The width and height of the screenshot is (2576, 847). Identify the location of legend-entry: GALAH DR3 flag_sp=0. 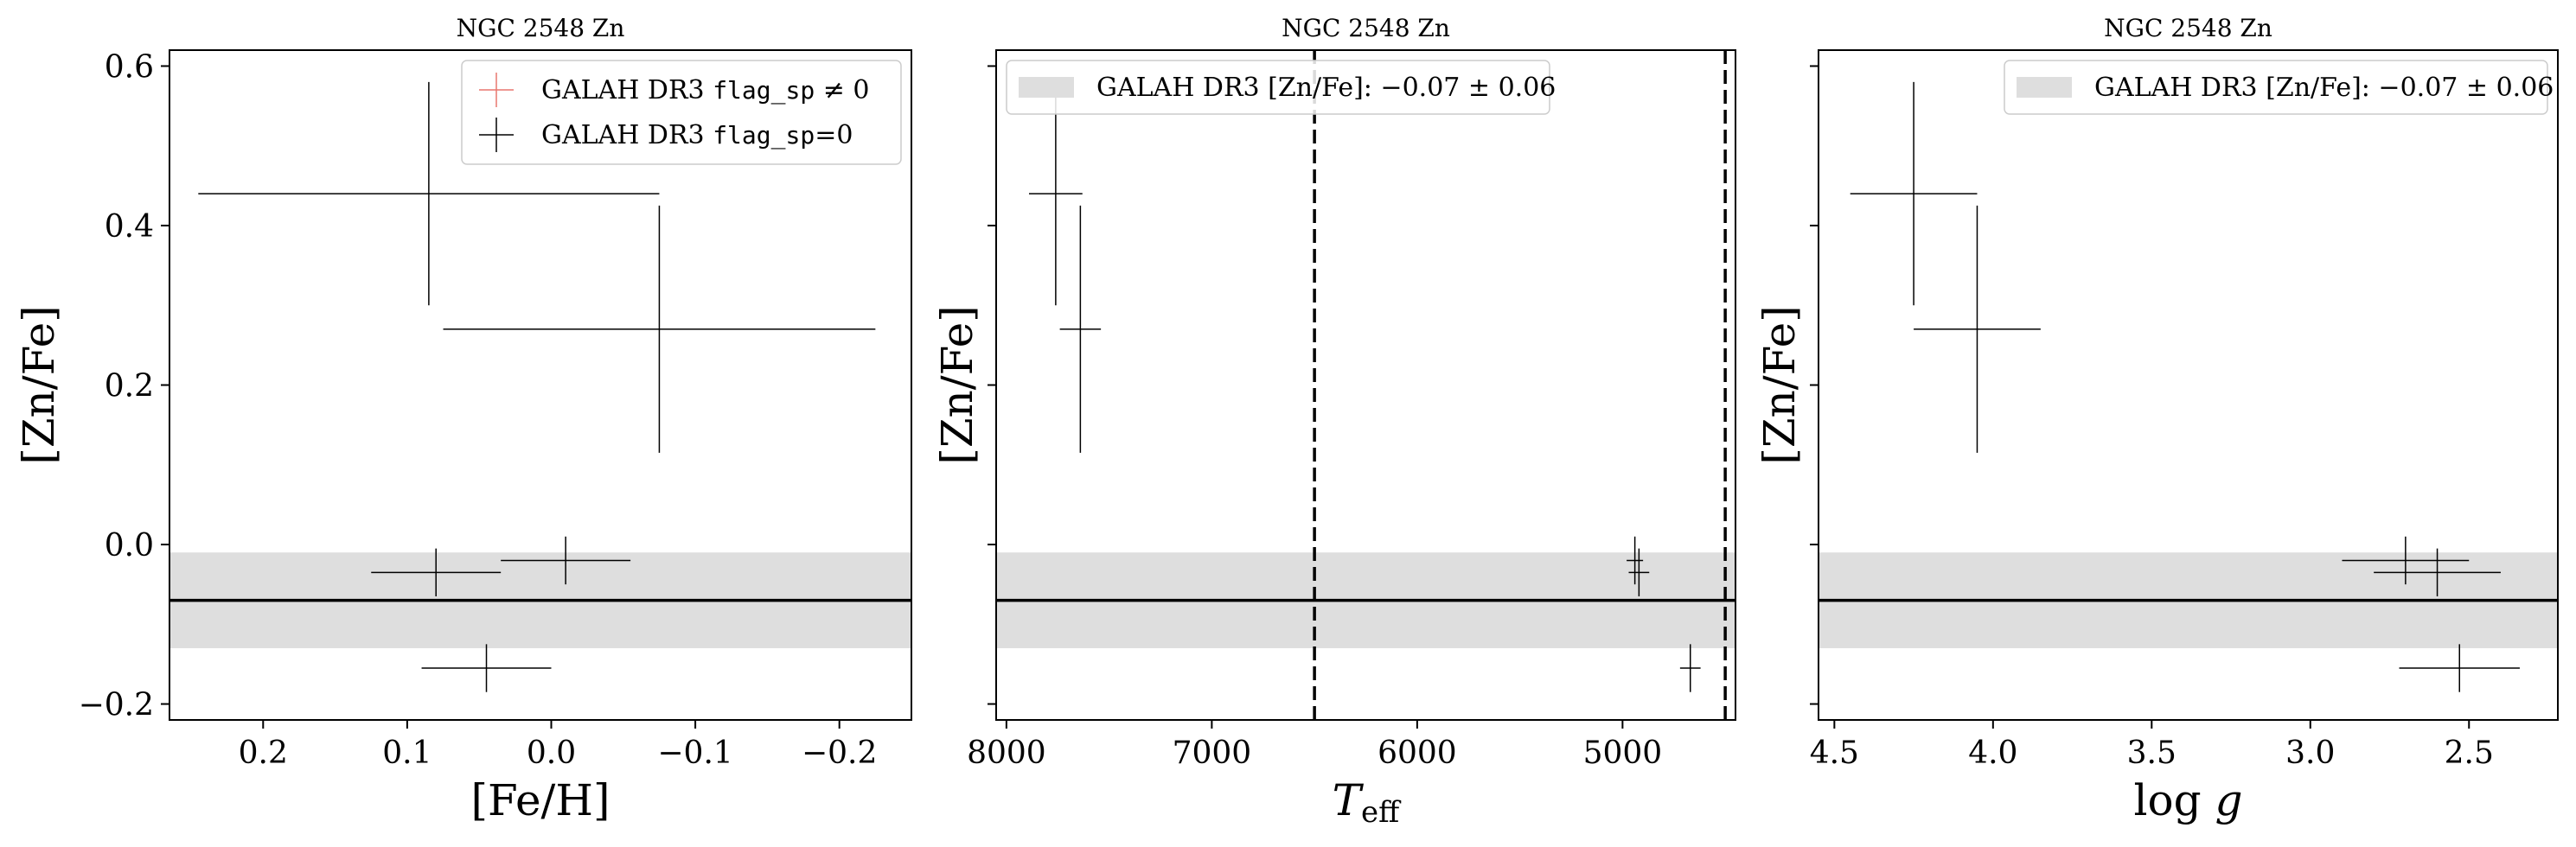
(697, 135).